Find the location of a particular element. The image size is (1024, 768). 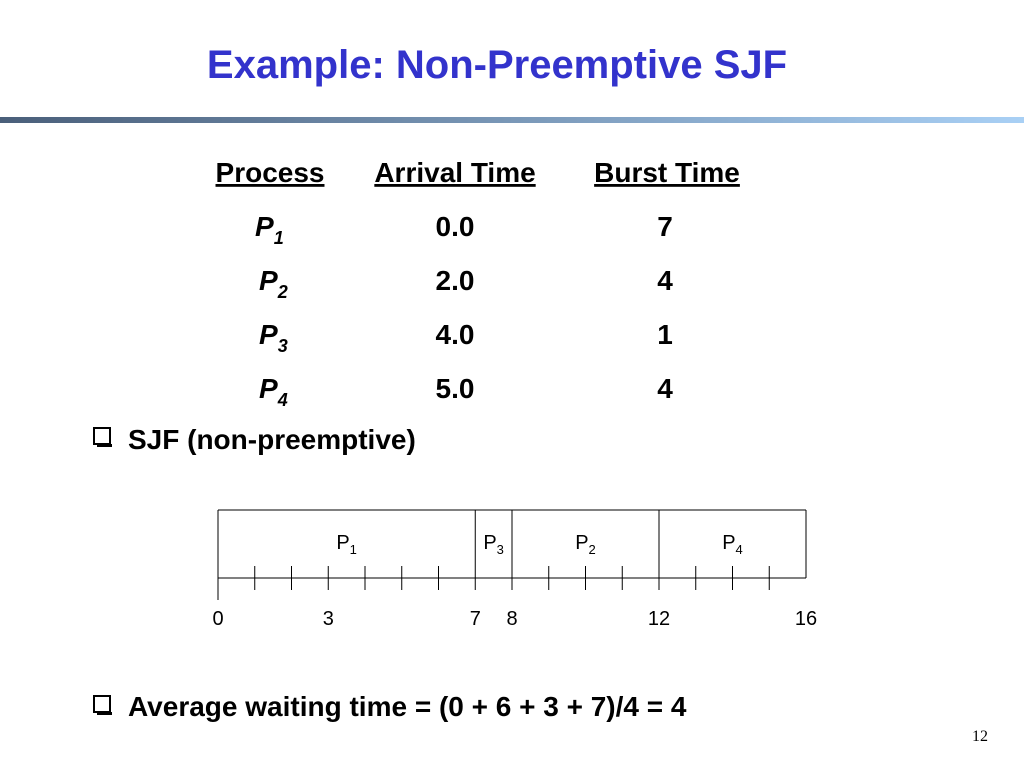

time-label: 3 is located at coordinates (328, 619).